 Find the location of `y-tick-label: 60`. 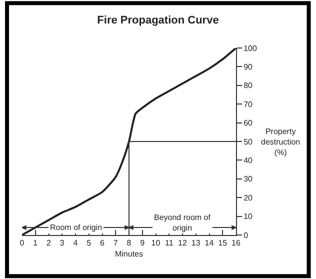

y-tick-label: 60 is located at coordinates (249, 123).